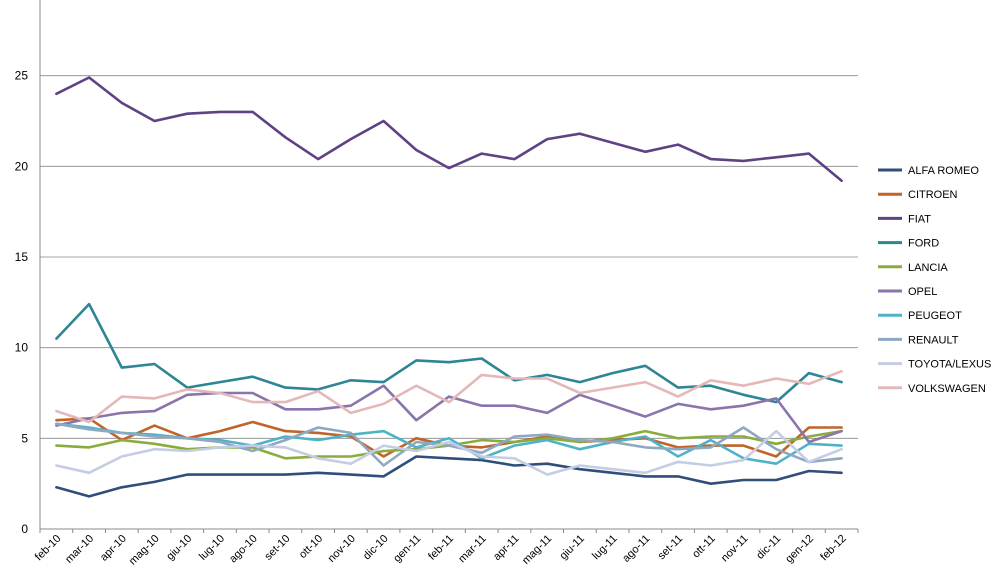  What do you see at coordinates (947, 389) in the screenshot?
I see `legend-label: VOLKSWAGEN` at bounding box center [947, 389].